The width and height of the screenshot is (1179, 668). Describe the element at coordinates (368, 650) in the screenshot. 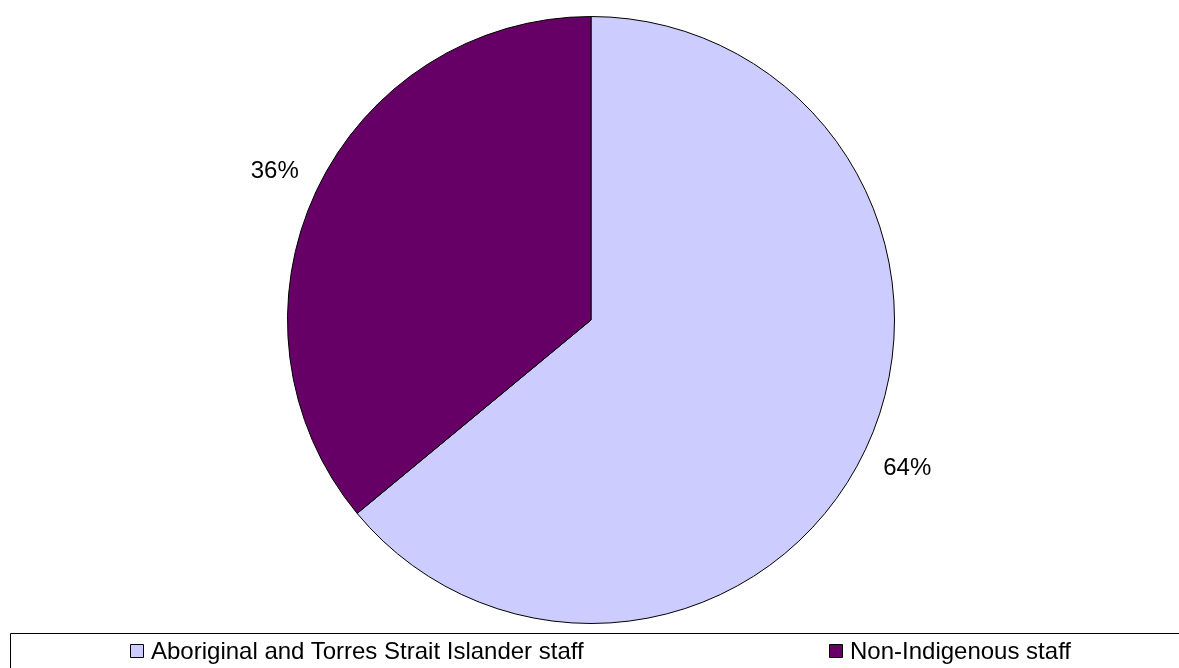

I see `legend-label: Aboriginal and Torres Strait Islander staff` at that location.